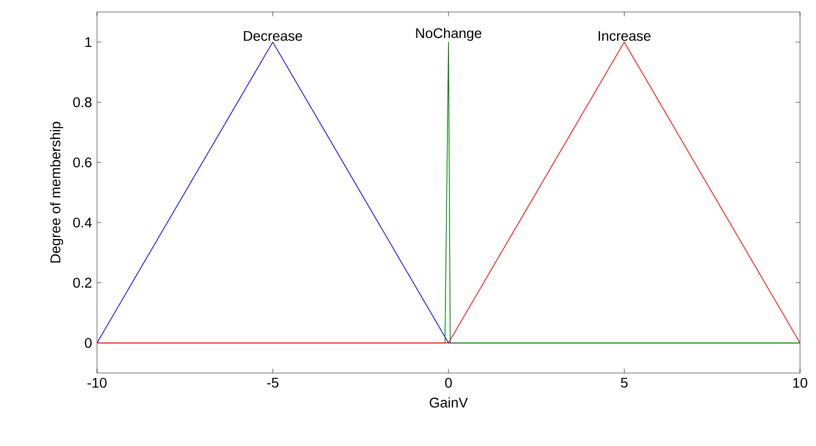 This screenshot has height=446, width=816. What do you see at coordinates (82, 162) in the screenshot?
I see `y-tick-label: 0.6` at bounding box center [82, 162].